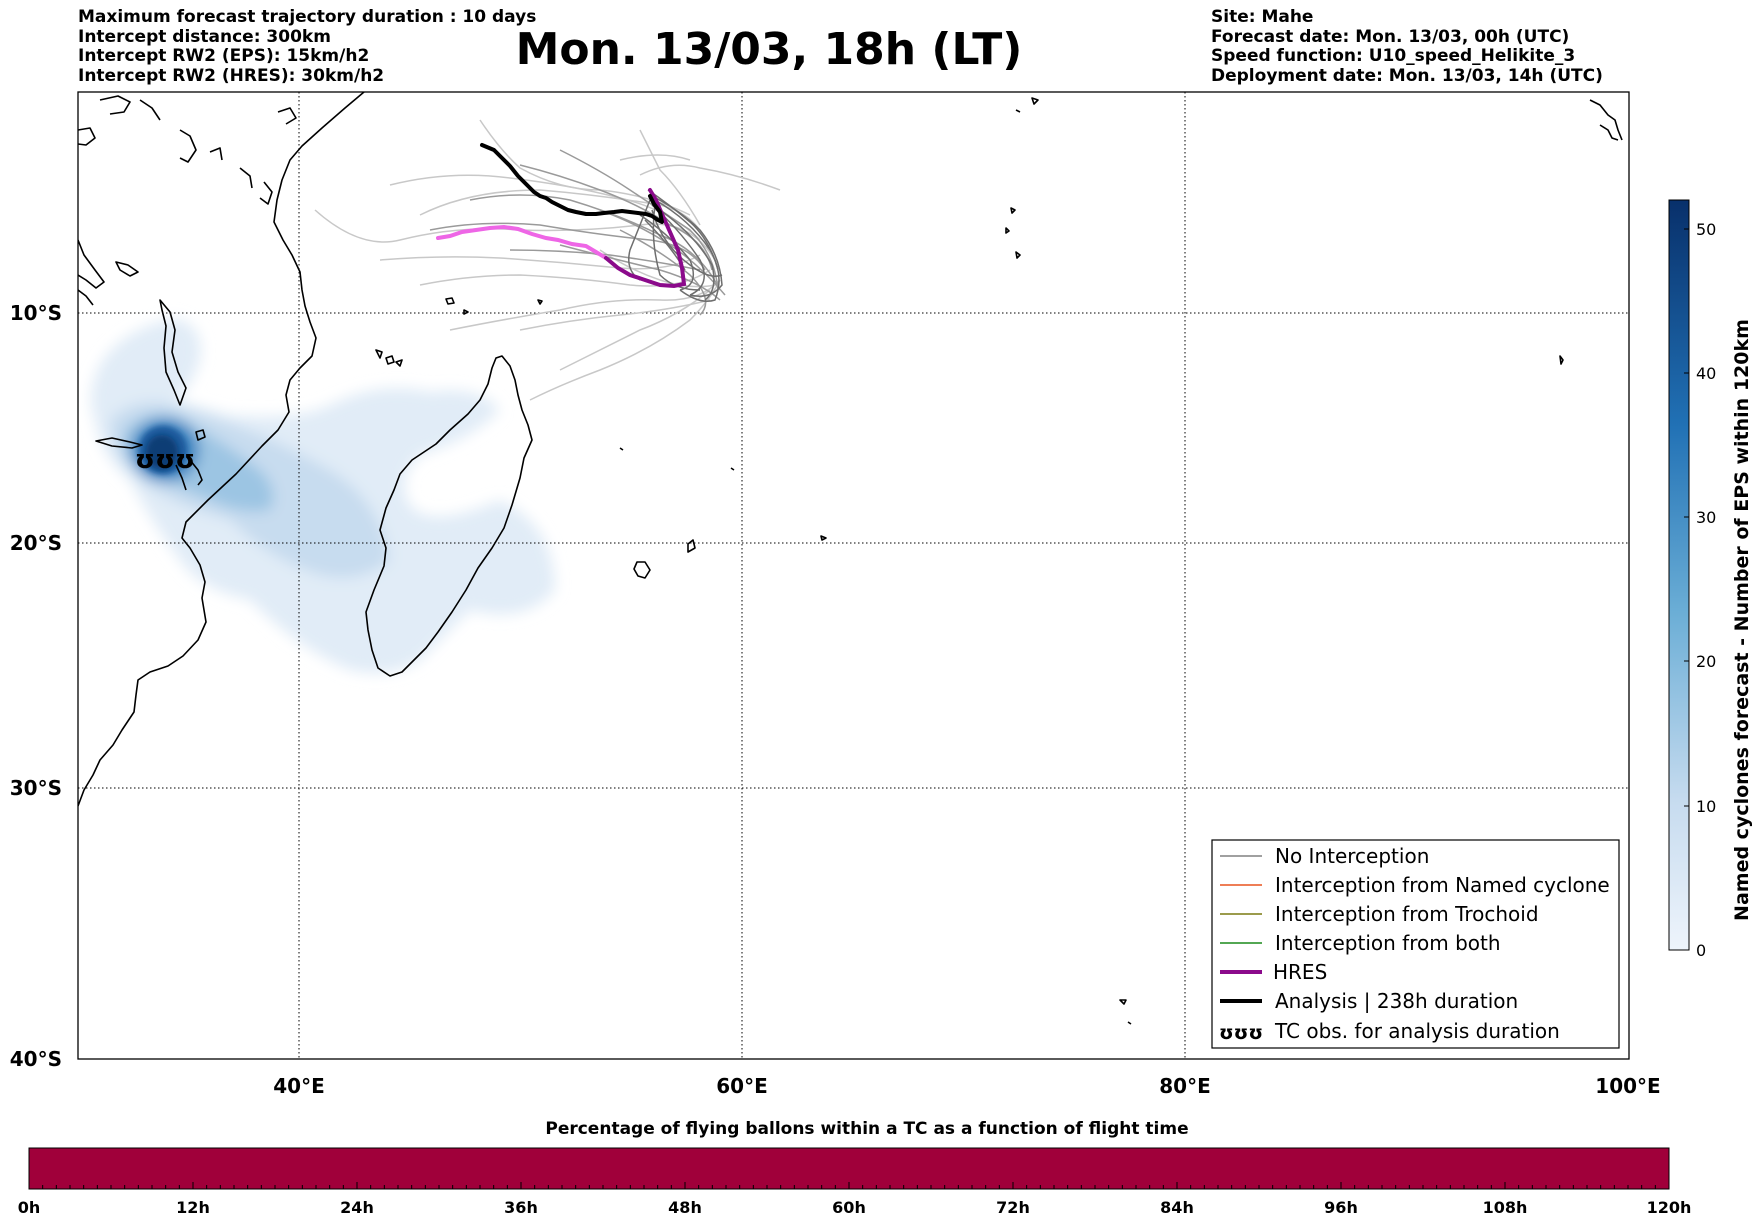  I want to click on legend-label-analysis: Analysis | 238h duration, so click(1396, 1001).